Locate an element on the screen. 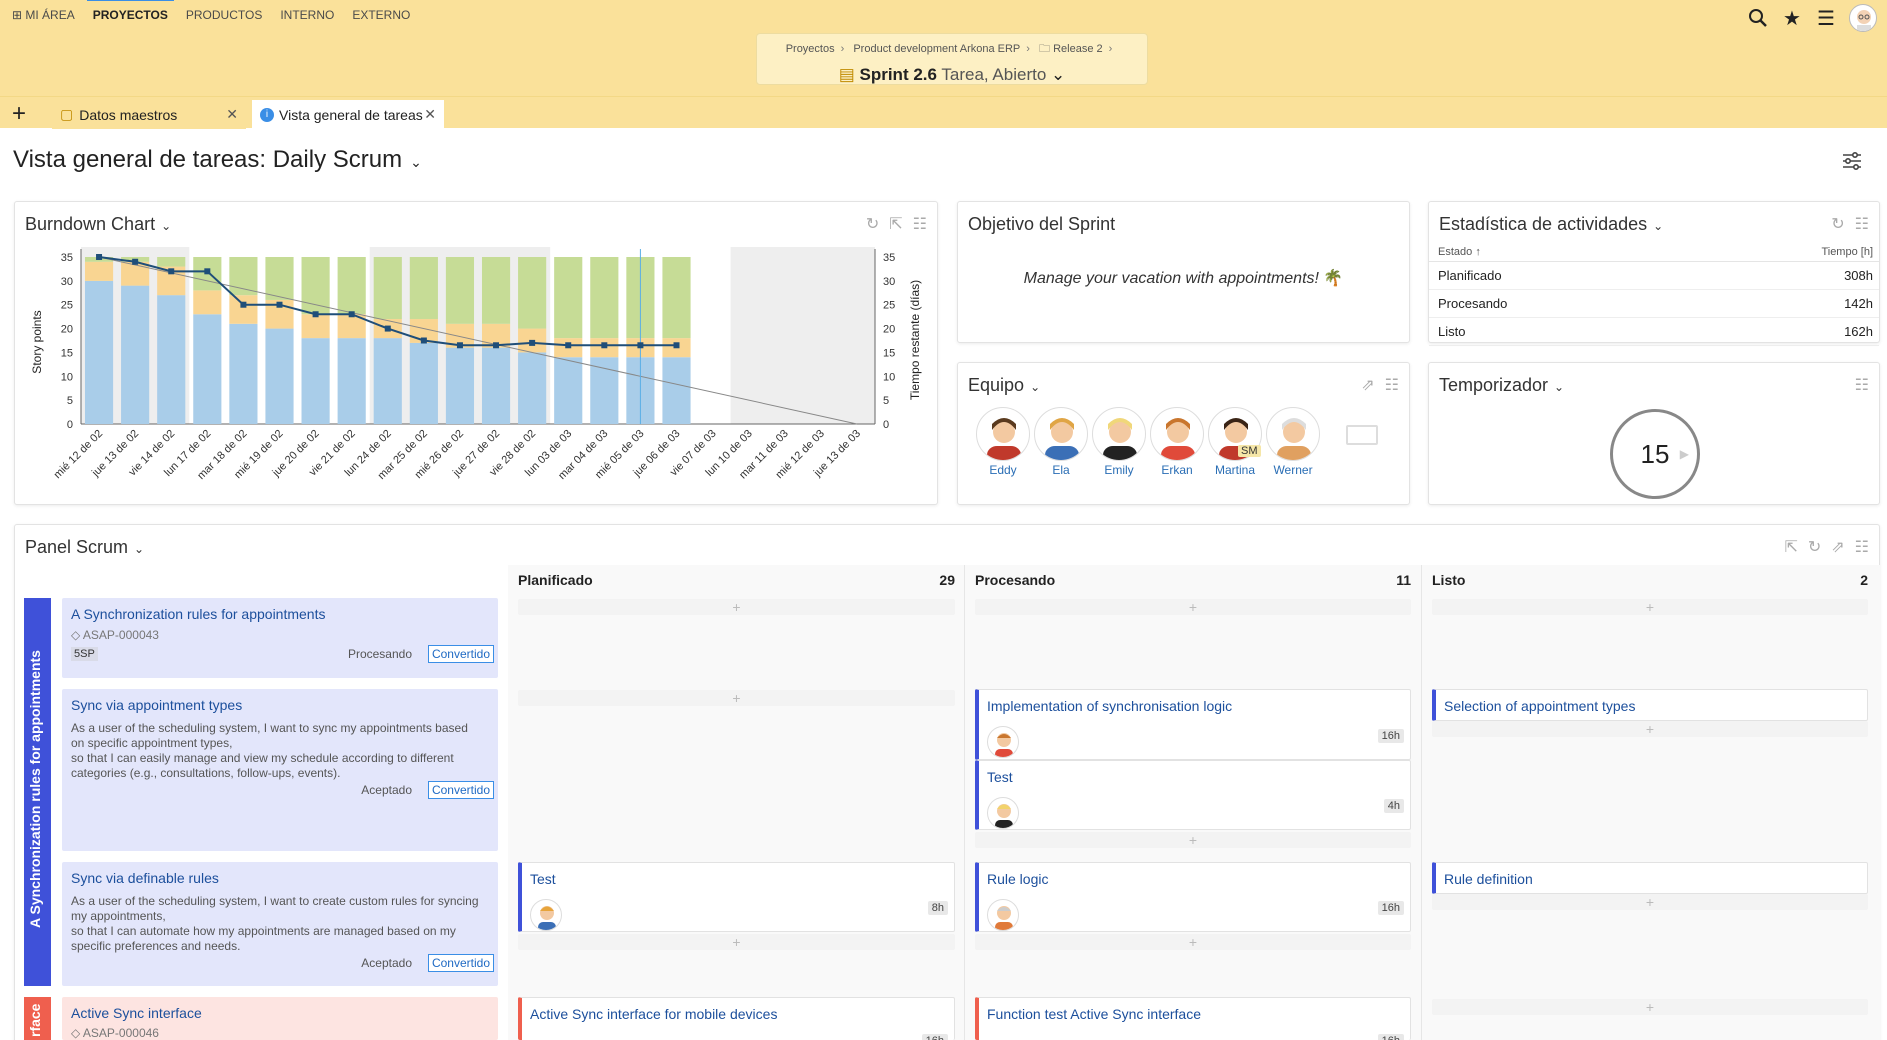 The image size is (1887, 1040). story-title: Sync via definable rules is located at coordinates (145, 878).